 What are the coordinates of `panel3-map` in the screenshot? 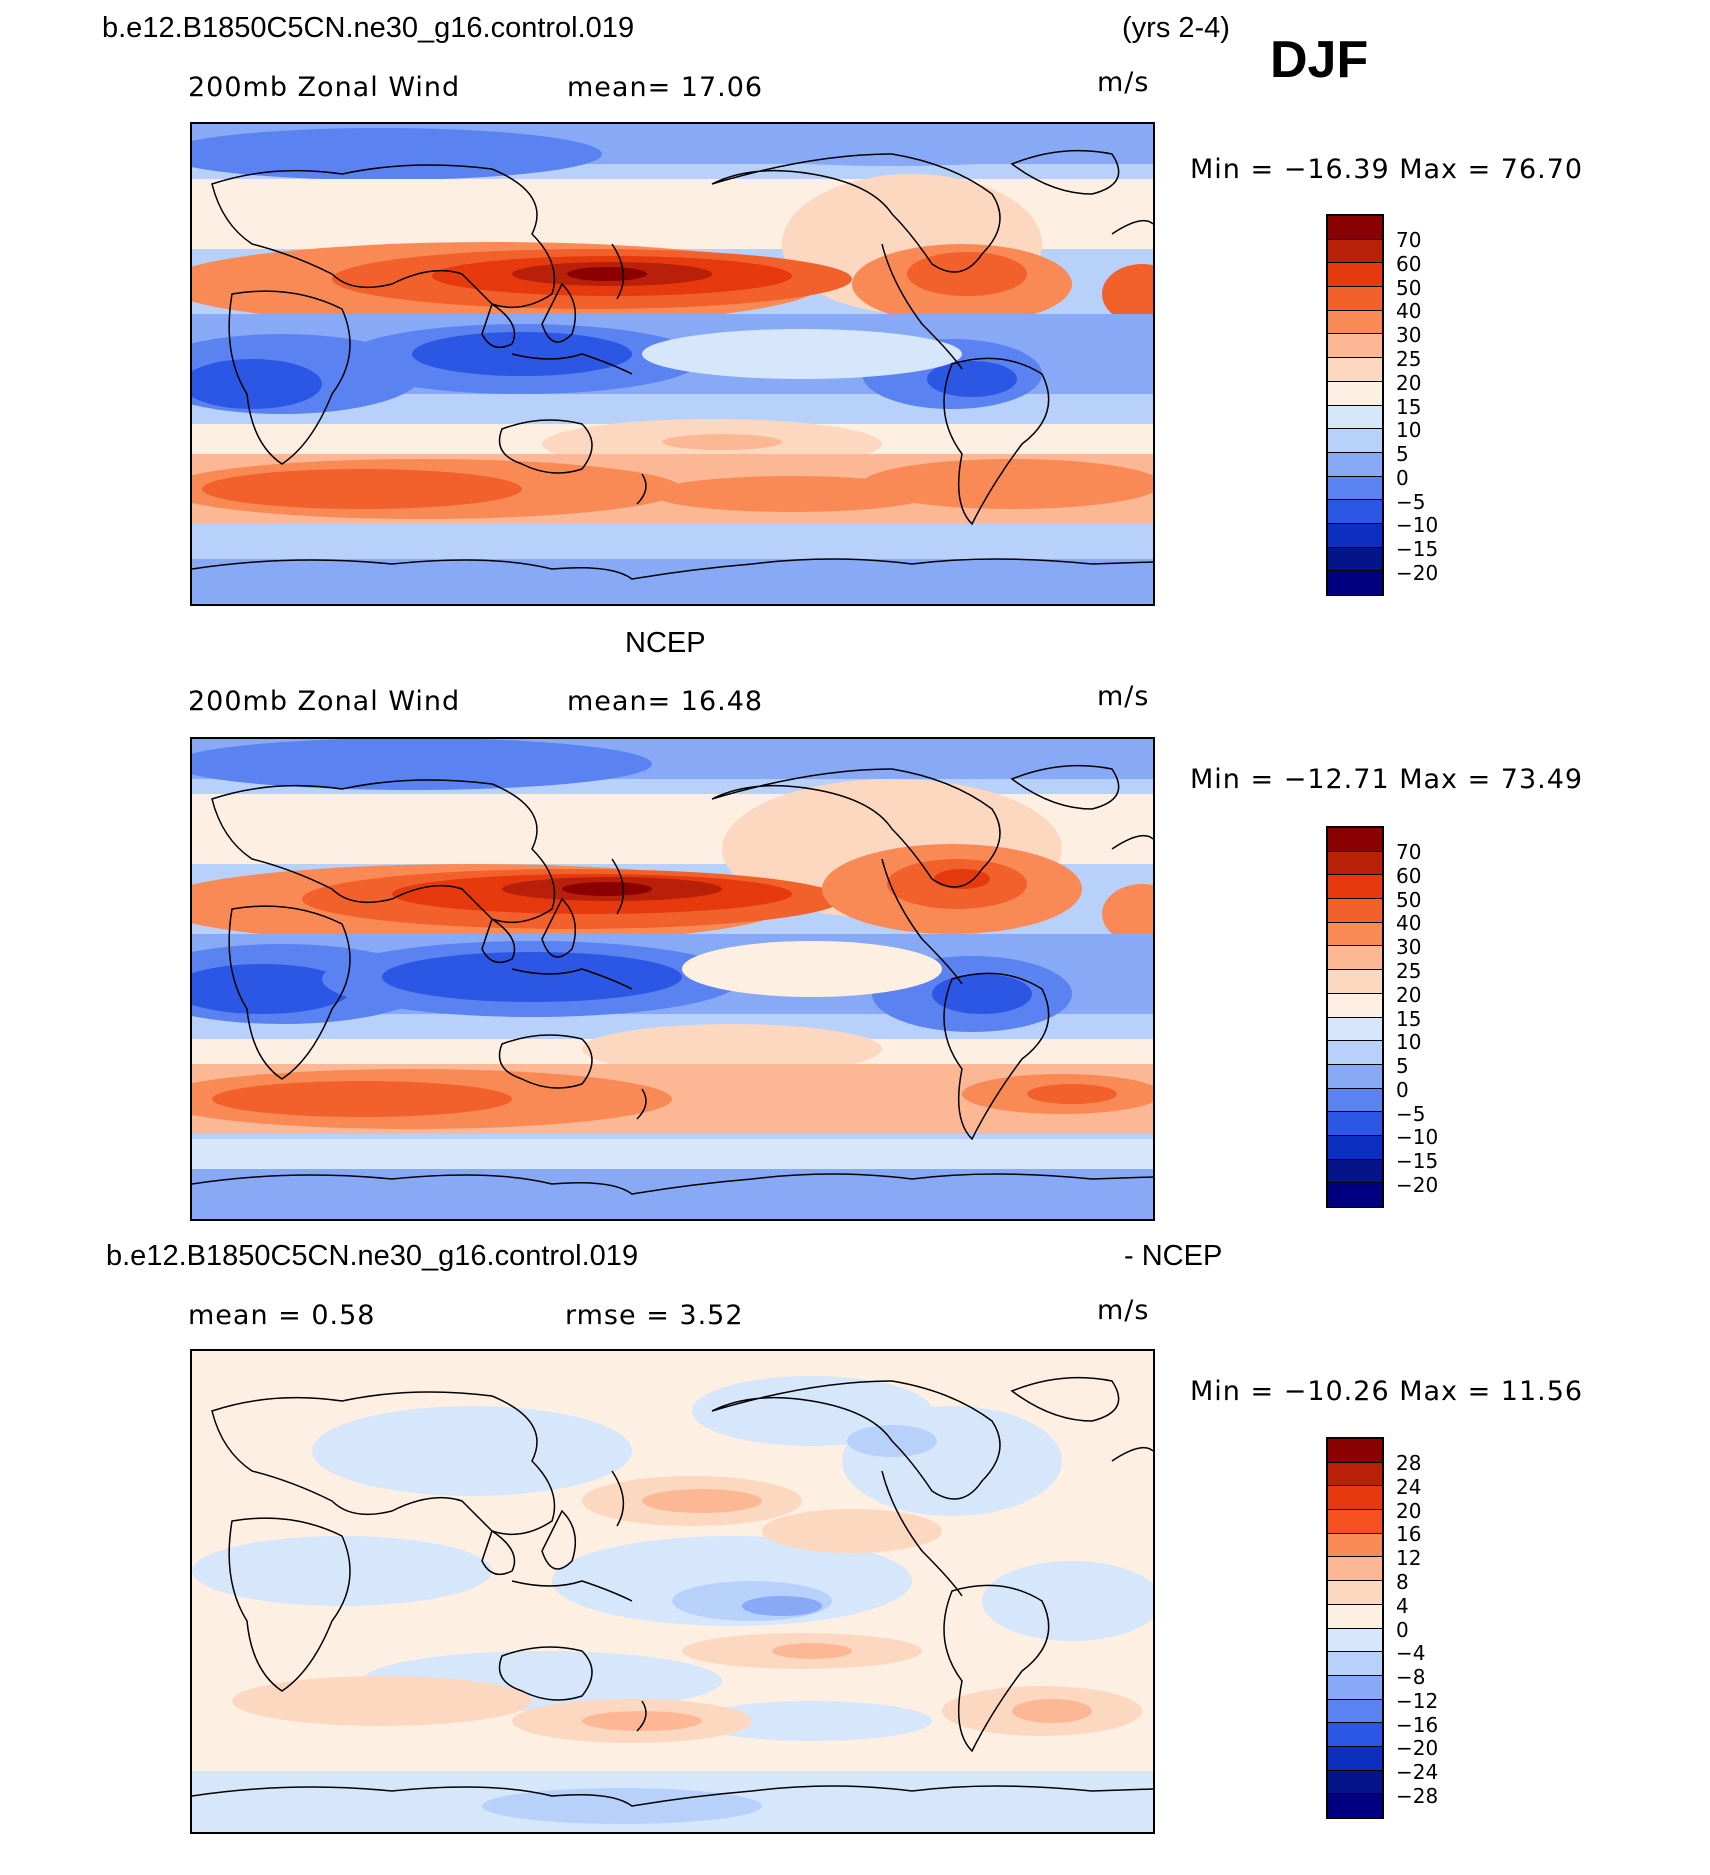 It's located at (672, 1591).